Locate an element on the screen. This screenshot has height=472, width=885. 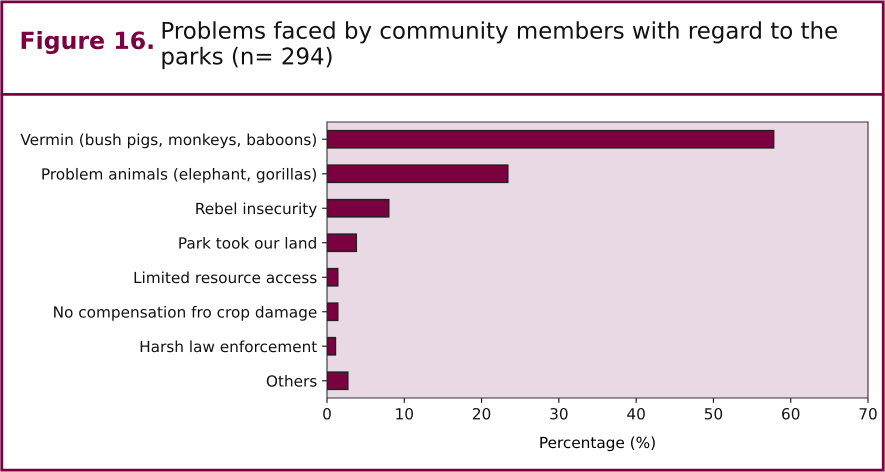
x-tick-label: 70 is located at coordinates (868, 414).